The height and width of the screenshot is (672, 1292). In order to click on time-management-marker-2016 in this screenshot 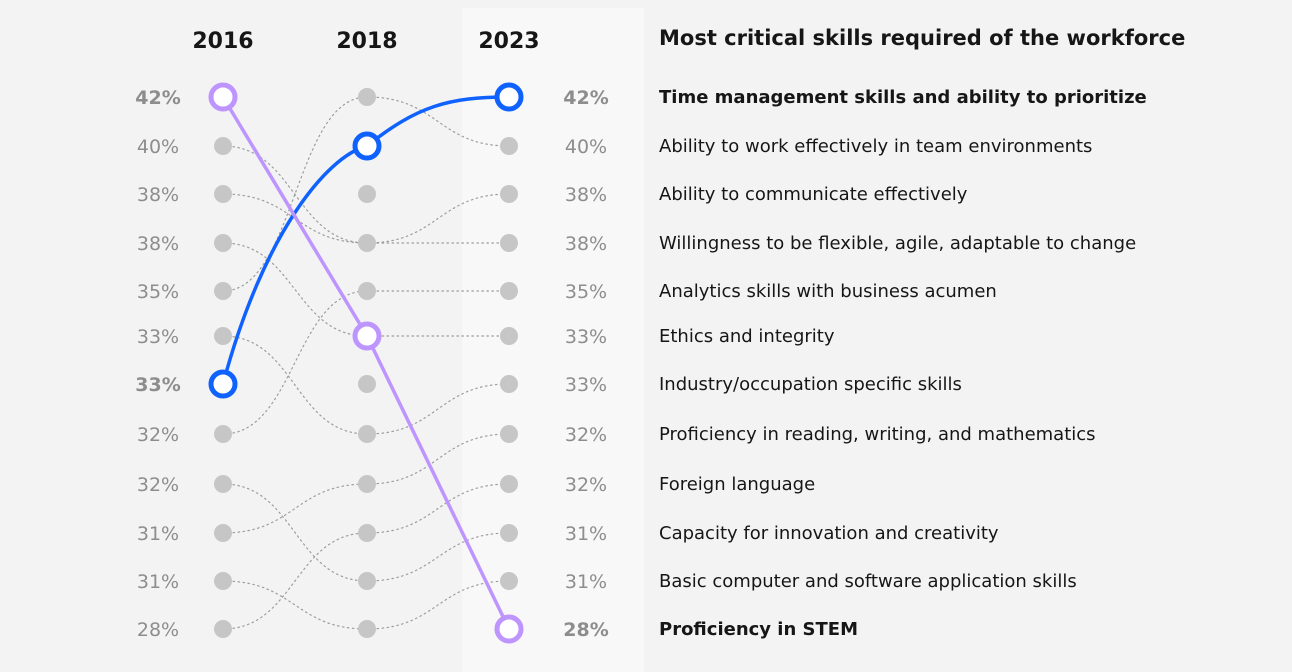, I will do `click(223, 384)`.